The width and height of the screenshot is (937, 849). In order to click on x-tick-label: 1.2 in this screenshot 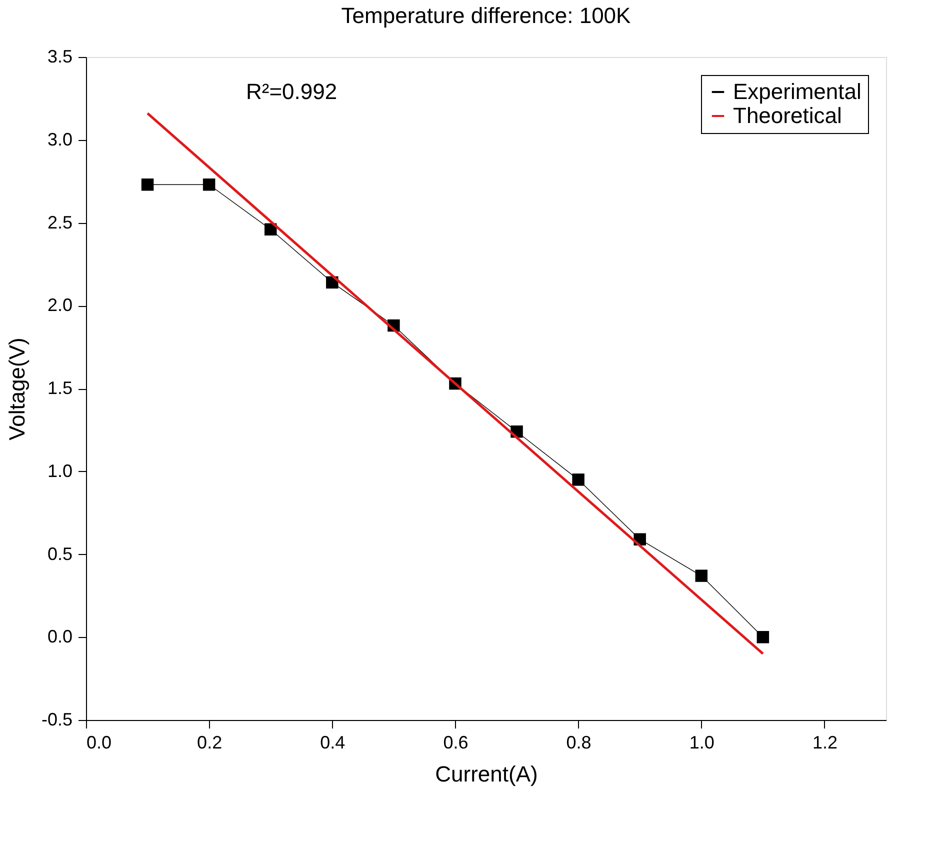, I will do `click(825, 742)`.